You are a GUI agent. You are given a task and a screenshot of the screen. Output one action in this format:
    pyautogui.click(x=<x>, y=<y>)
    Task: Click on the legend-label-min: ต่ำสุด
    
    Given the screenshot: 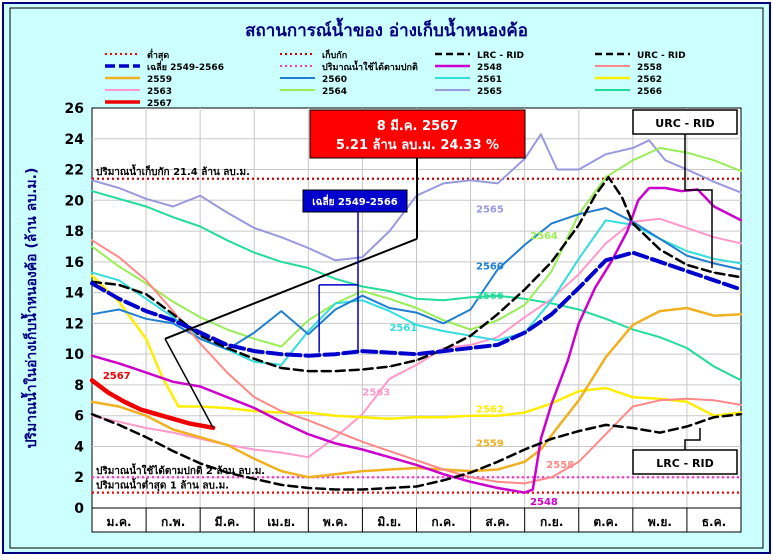 What is the action you would take?
    pyautogui.click(x=158, y=54)
    